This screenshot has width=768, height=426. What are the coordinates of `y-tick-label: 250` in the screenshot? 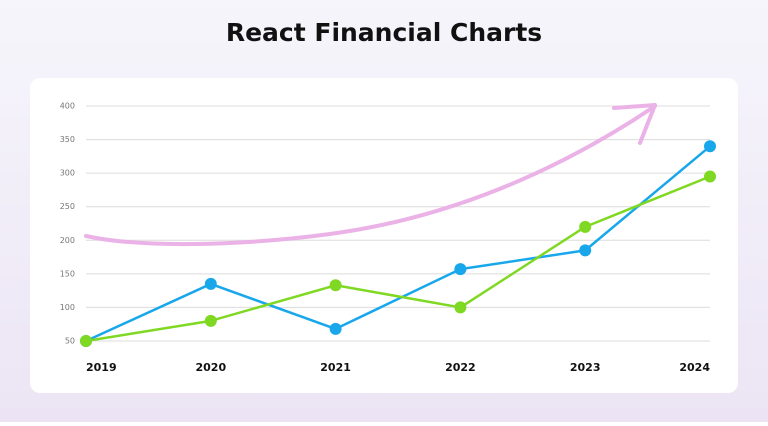 It's located at (67, 206).